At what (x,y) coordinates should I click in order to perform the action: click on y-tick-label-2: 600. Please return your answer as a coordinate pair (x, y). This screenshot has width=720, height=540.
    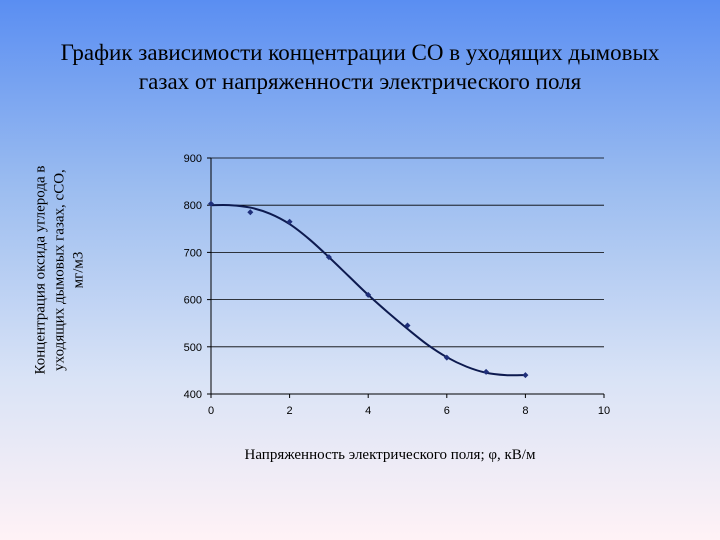
    Looking at the image, I should click on (193, 301).